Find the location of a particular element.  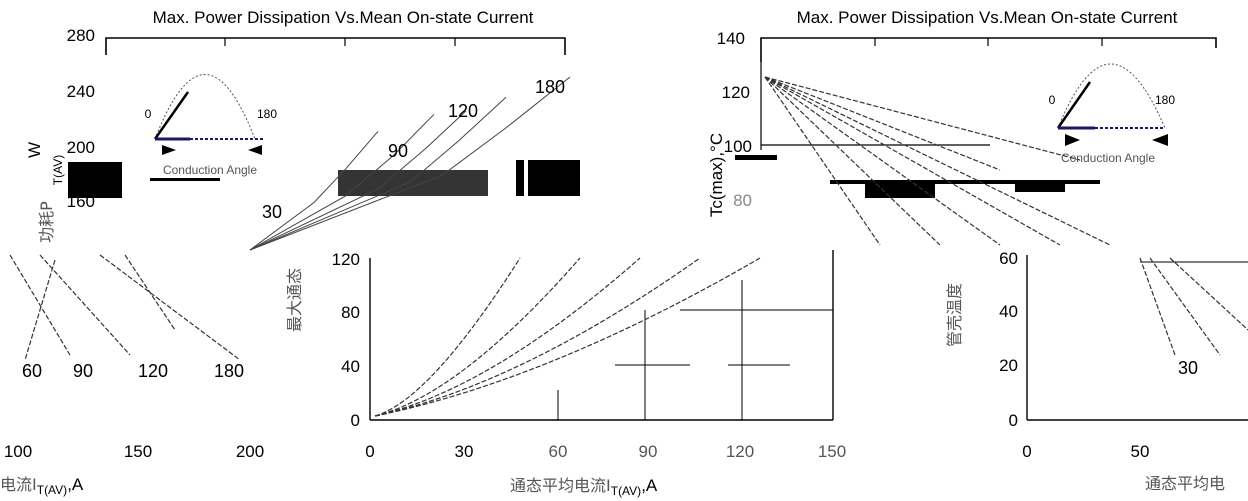

chart-right-lower: 60 40 20 0 0 50 30 管壳温度 通态平均电 is located at coordinates (1096, 371).